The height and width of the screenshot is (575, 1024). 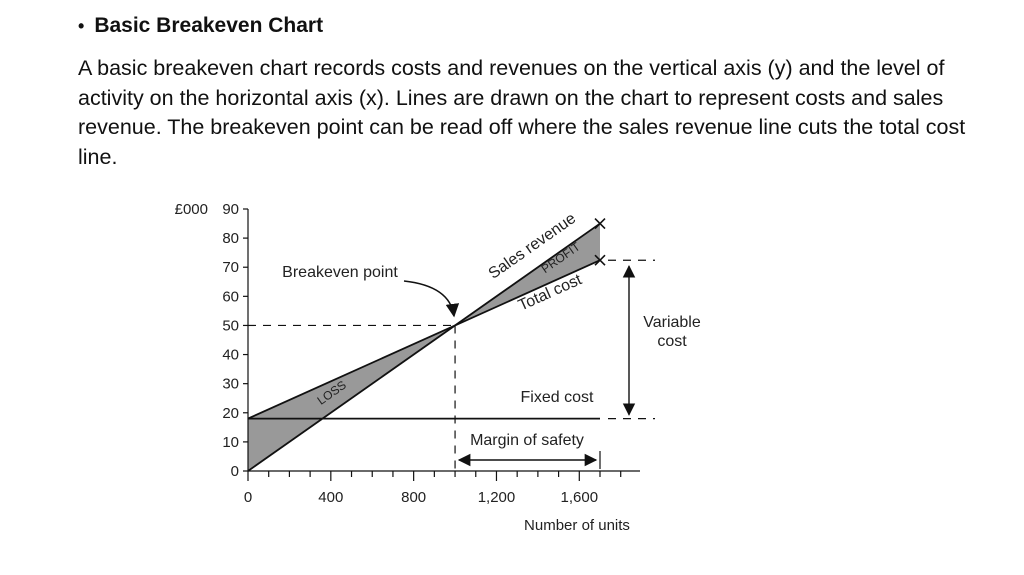 I want to click on breakeven-point-label: Breakeven point, so click(x=340, y=272).